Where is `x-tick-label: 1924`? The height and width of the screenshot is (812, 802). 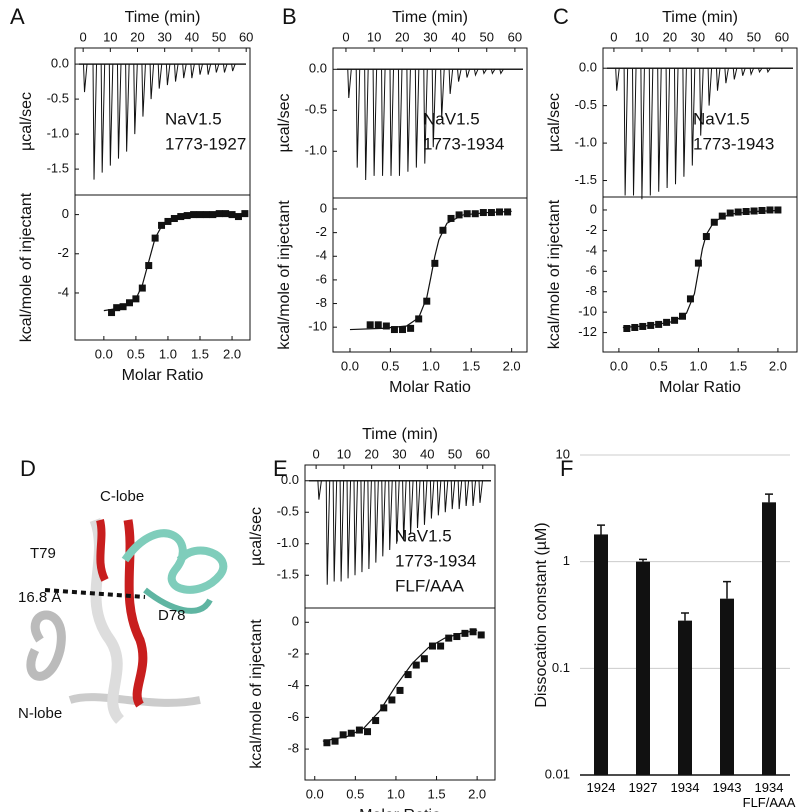 x-tick-label: 1924 is located at coordinates (601, 787).